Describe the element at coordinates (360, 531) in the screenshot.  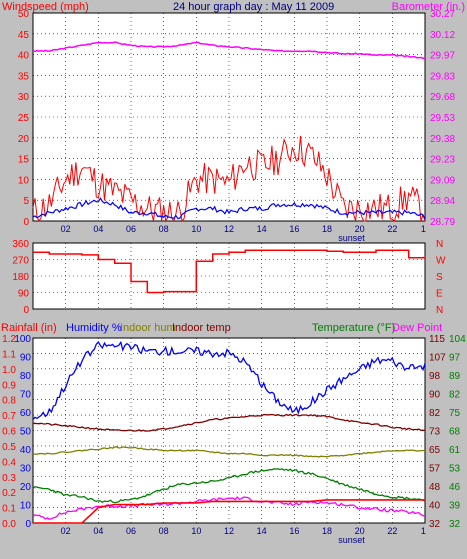
I see `x-tick-label: 20` at that location.